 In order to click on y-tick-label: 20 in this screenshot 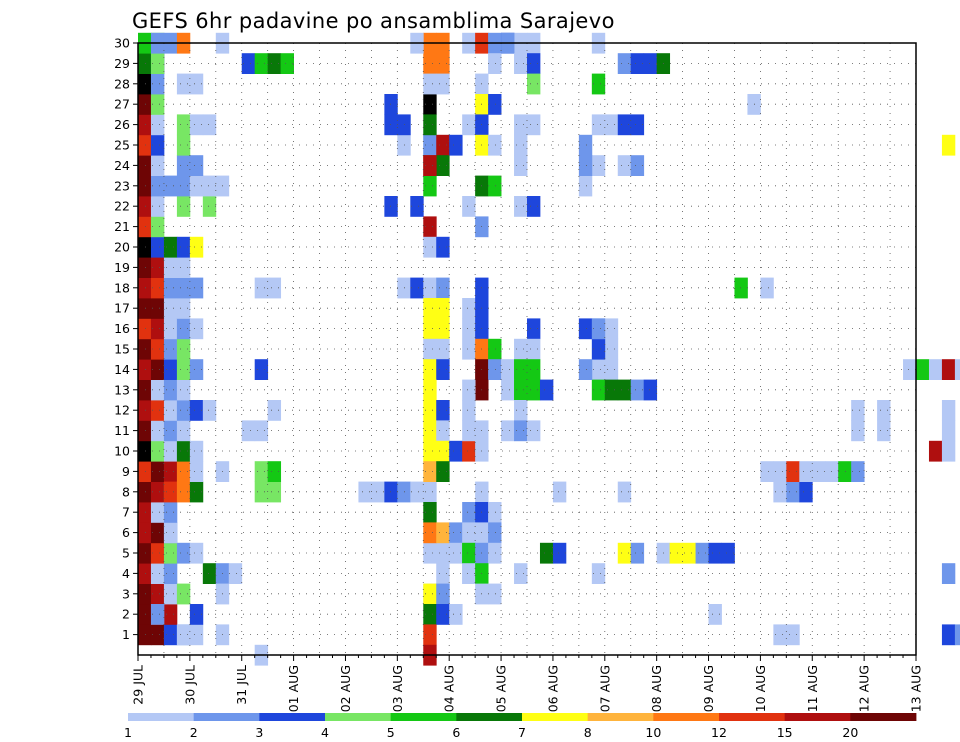, I will do `click(122, 247)`.